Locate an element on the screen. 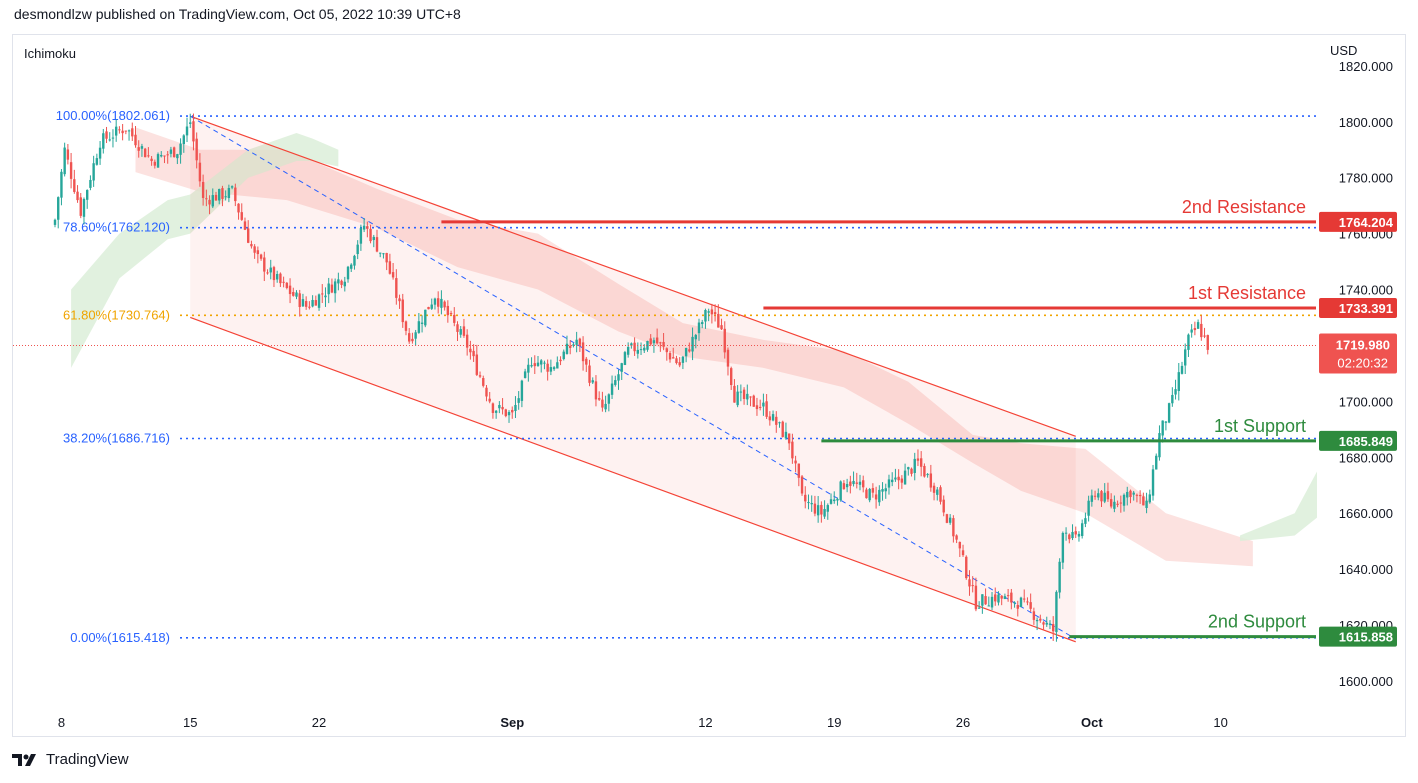 This screenshot has width=1418, height=783. indicator-label: Ichimoku is located at coordinates (50, 53).